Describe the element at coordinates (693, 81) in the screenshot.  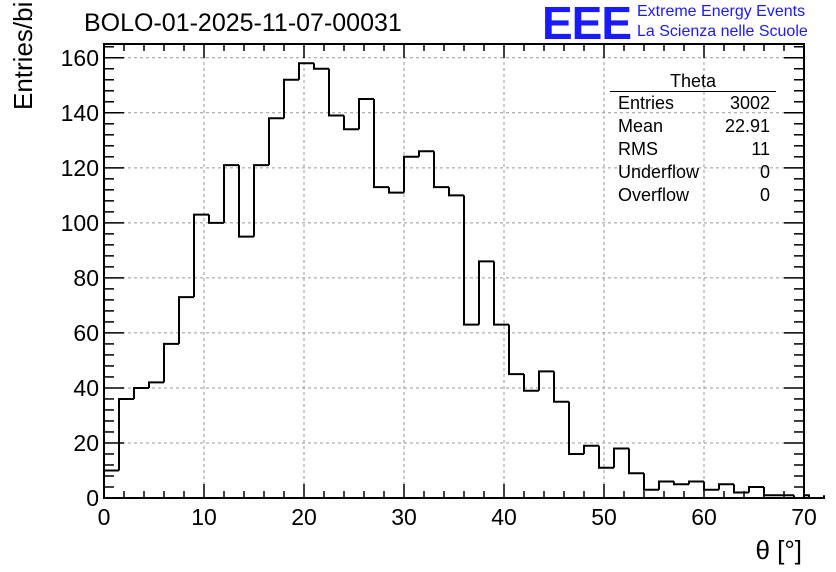
I see `stats-title: Theta` at that location.